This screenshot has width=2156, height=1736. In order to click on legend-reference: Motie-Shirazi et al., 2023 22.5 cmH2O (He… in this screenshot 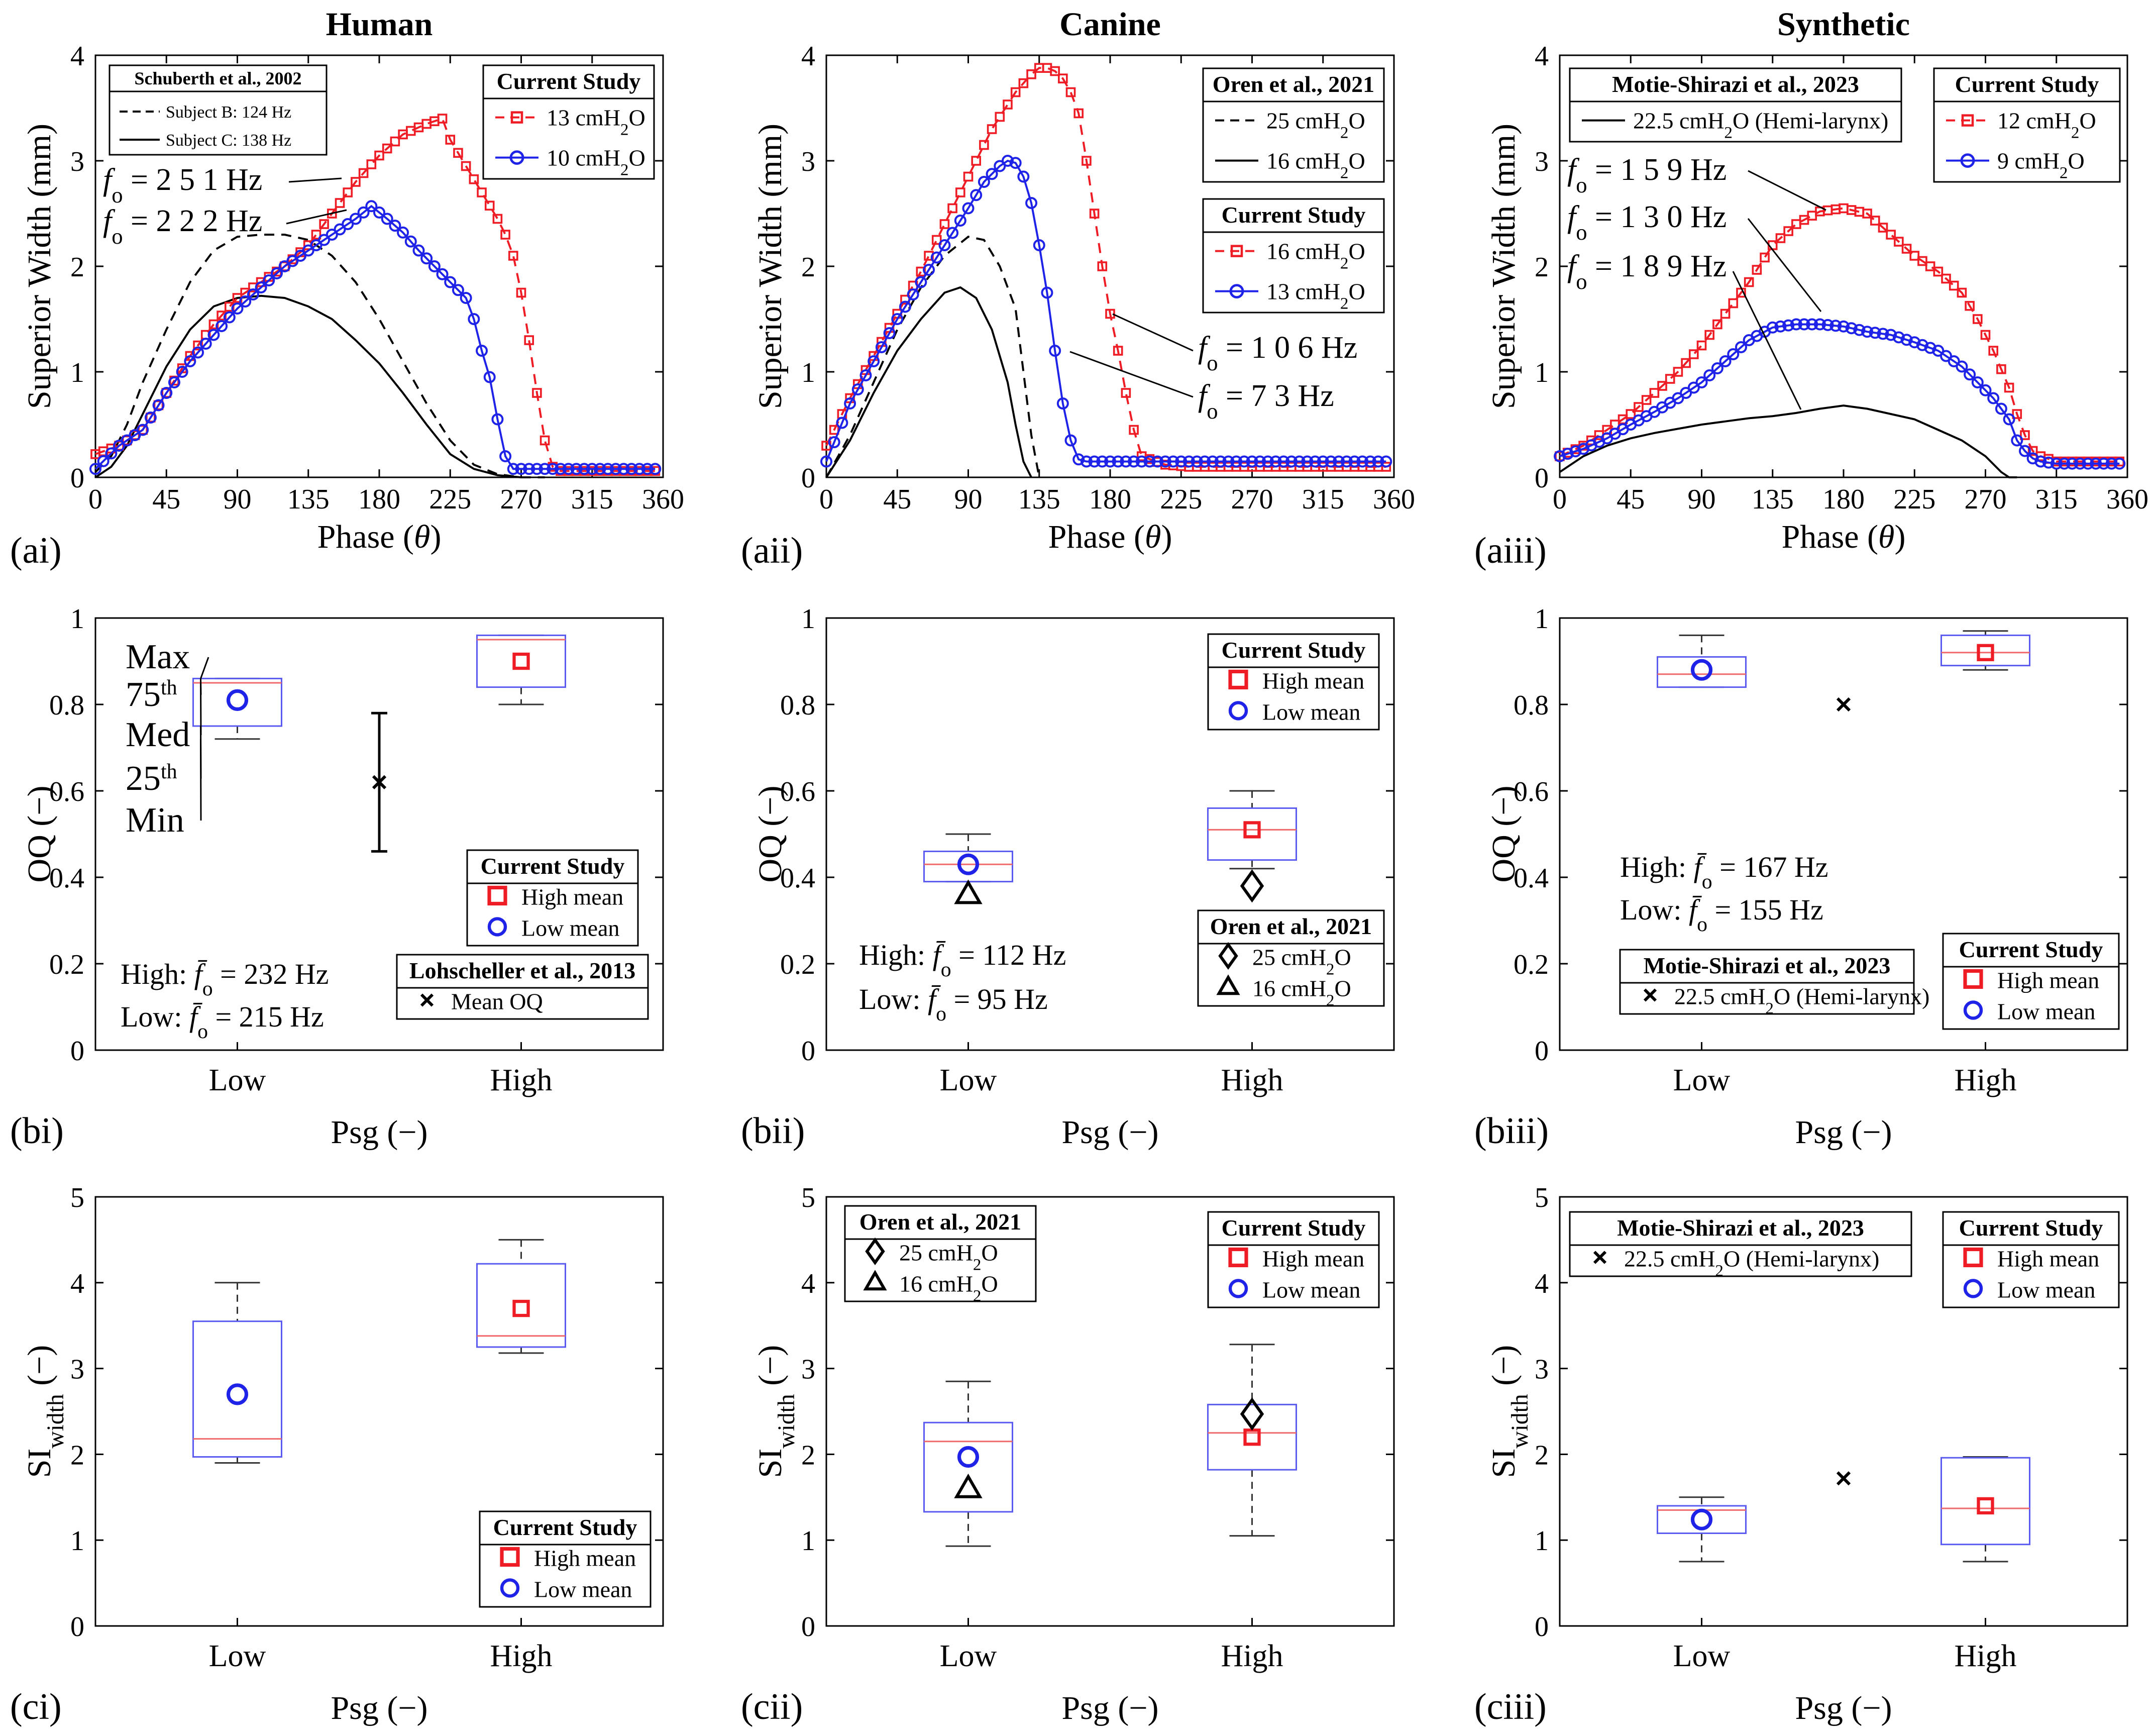, I will do `click(1774, 983)`.